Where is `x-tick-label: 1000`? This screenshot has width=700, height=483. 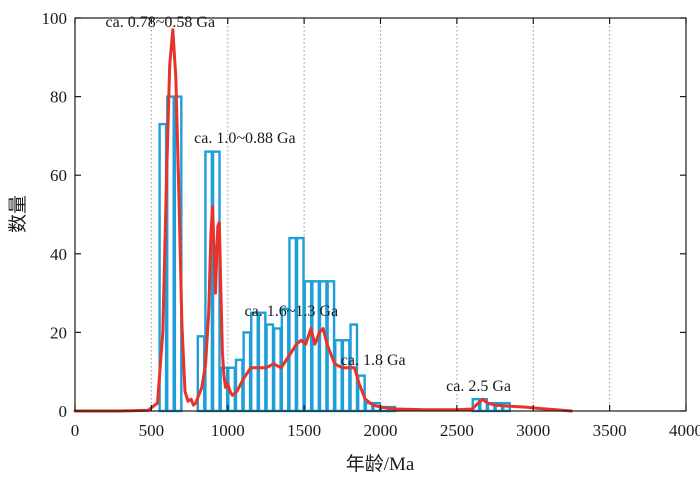 x-tick-label: 1000 is located at coordinates (228, 430).